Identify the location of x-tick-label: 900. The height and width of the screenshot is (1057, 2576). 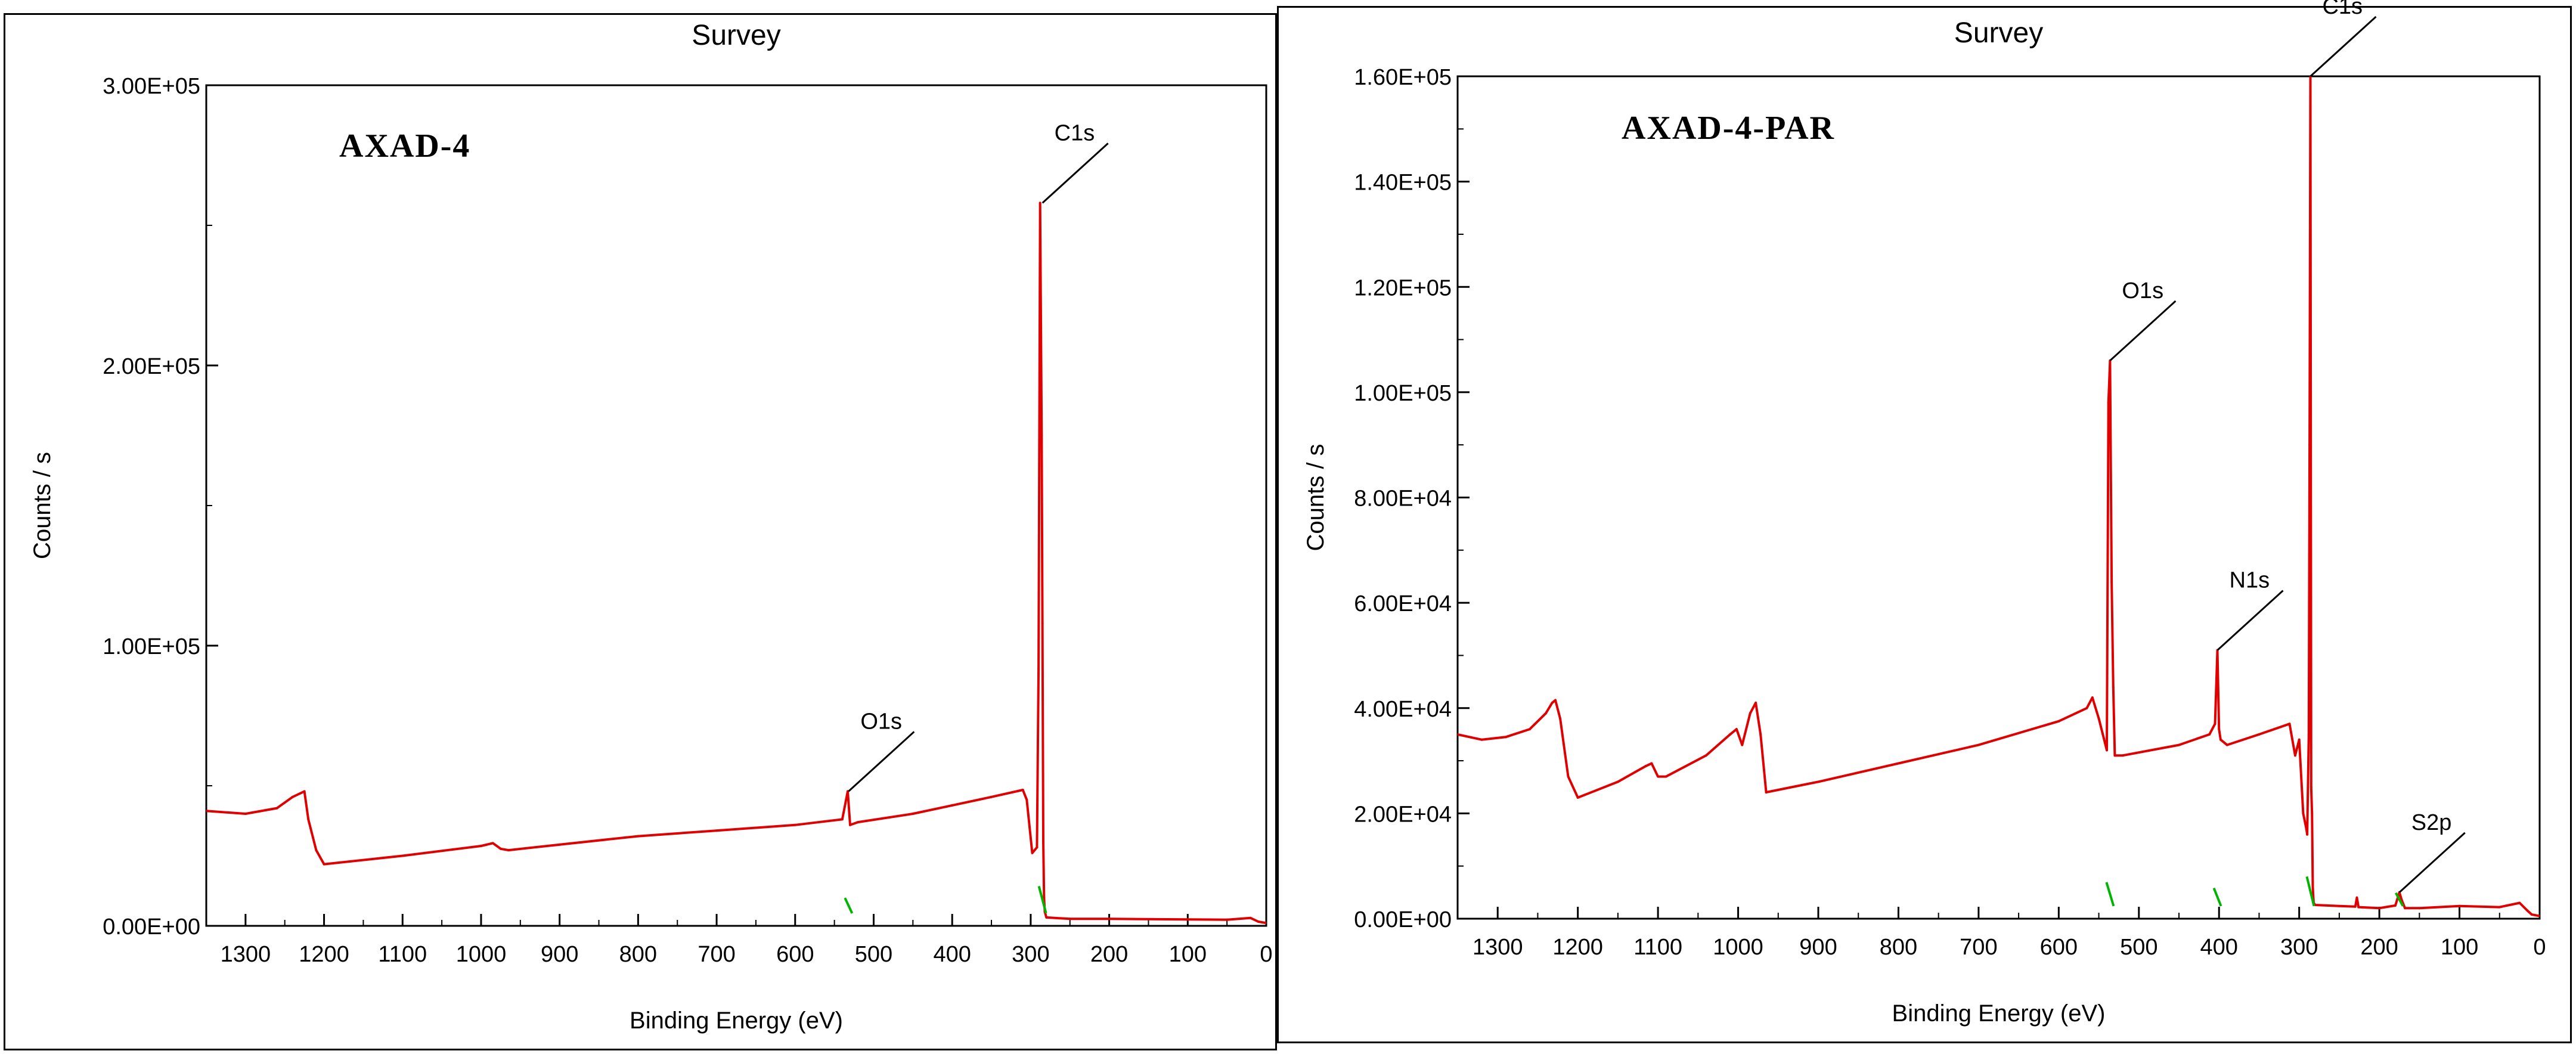
(1818, 948).